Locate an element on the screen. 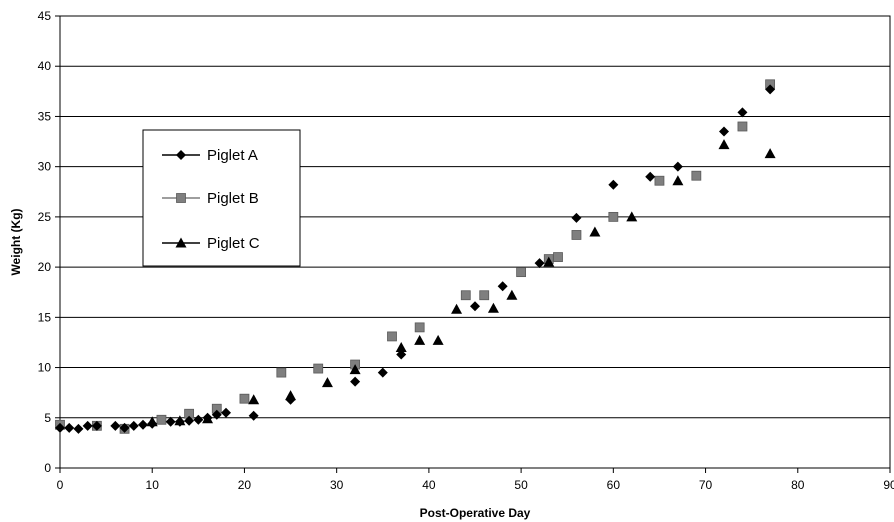  y-tick-label: 30 is located at coordinates (45, 167).